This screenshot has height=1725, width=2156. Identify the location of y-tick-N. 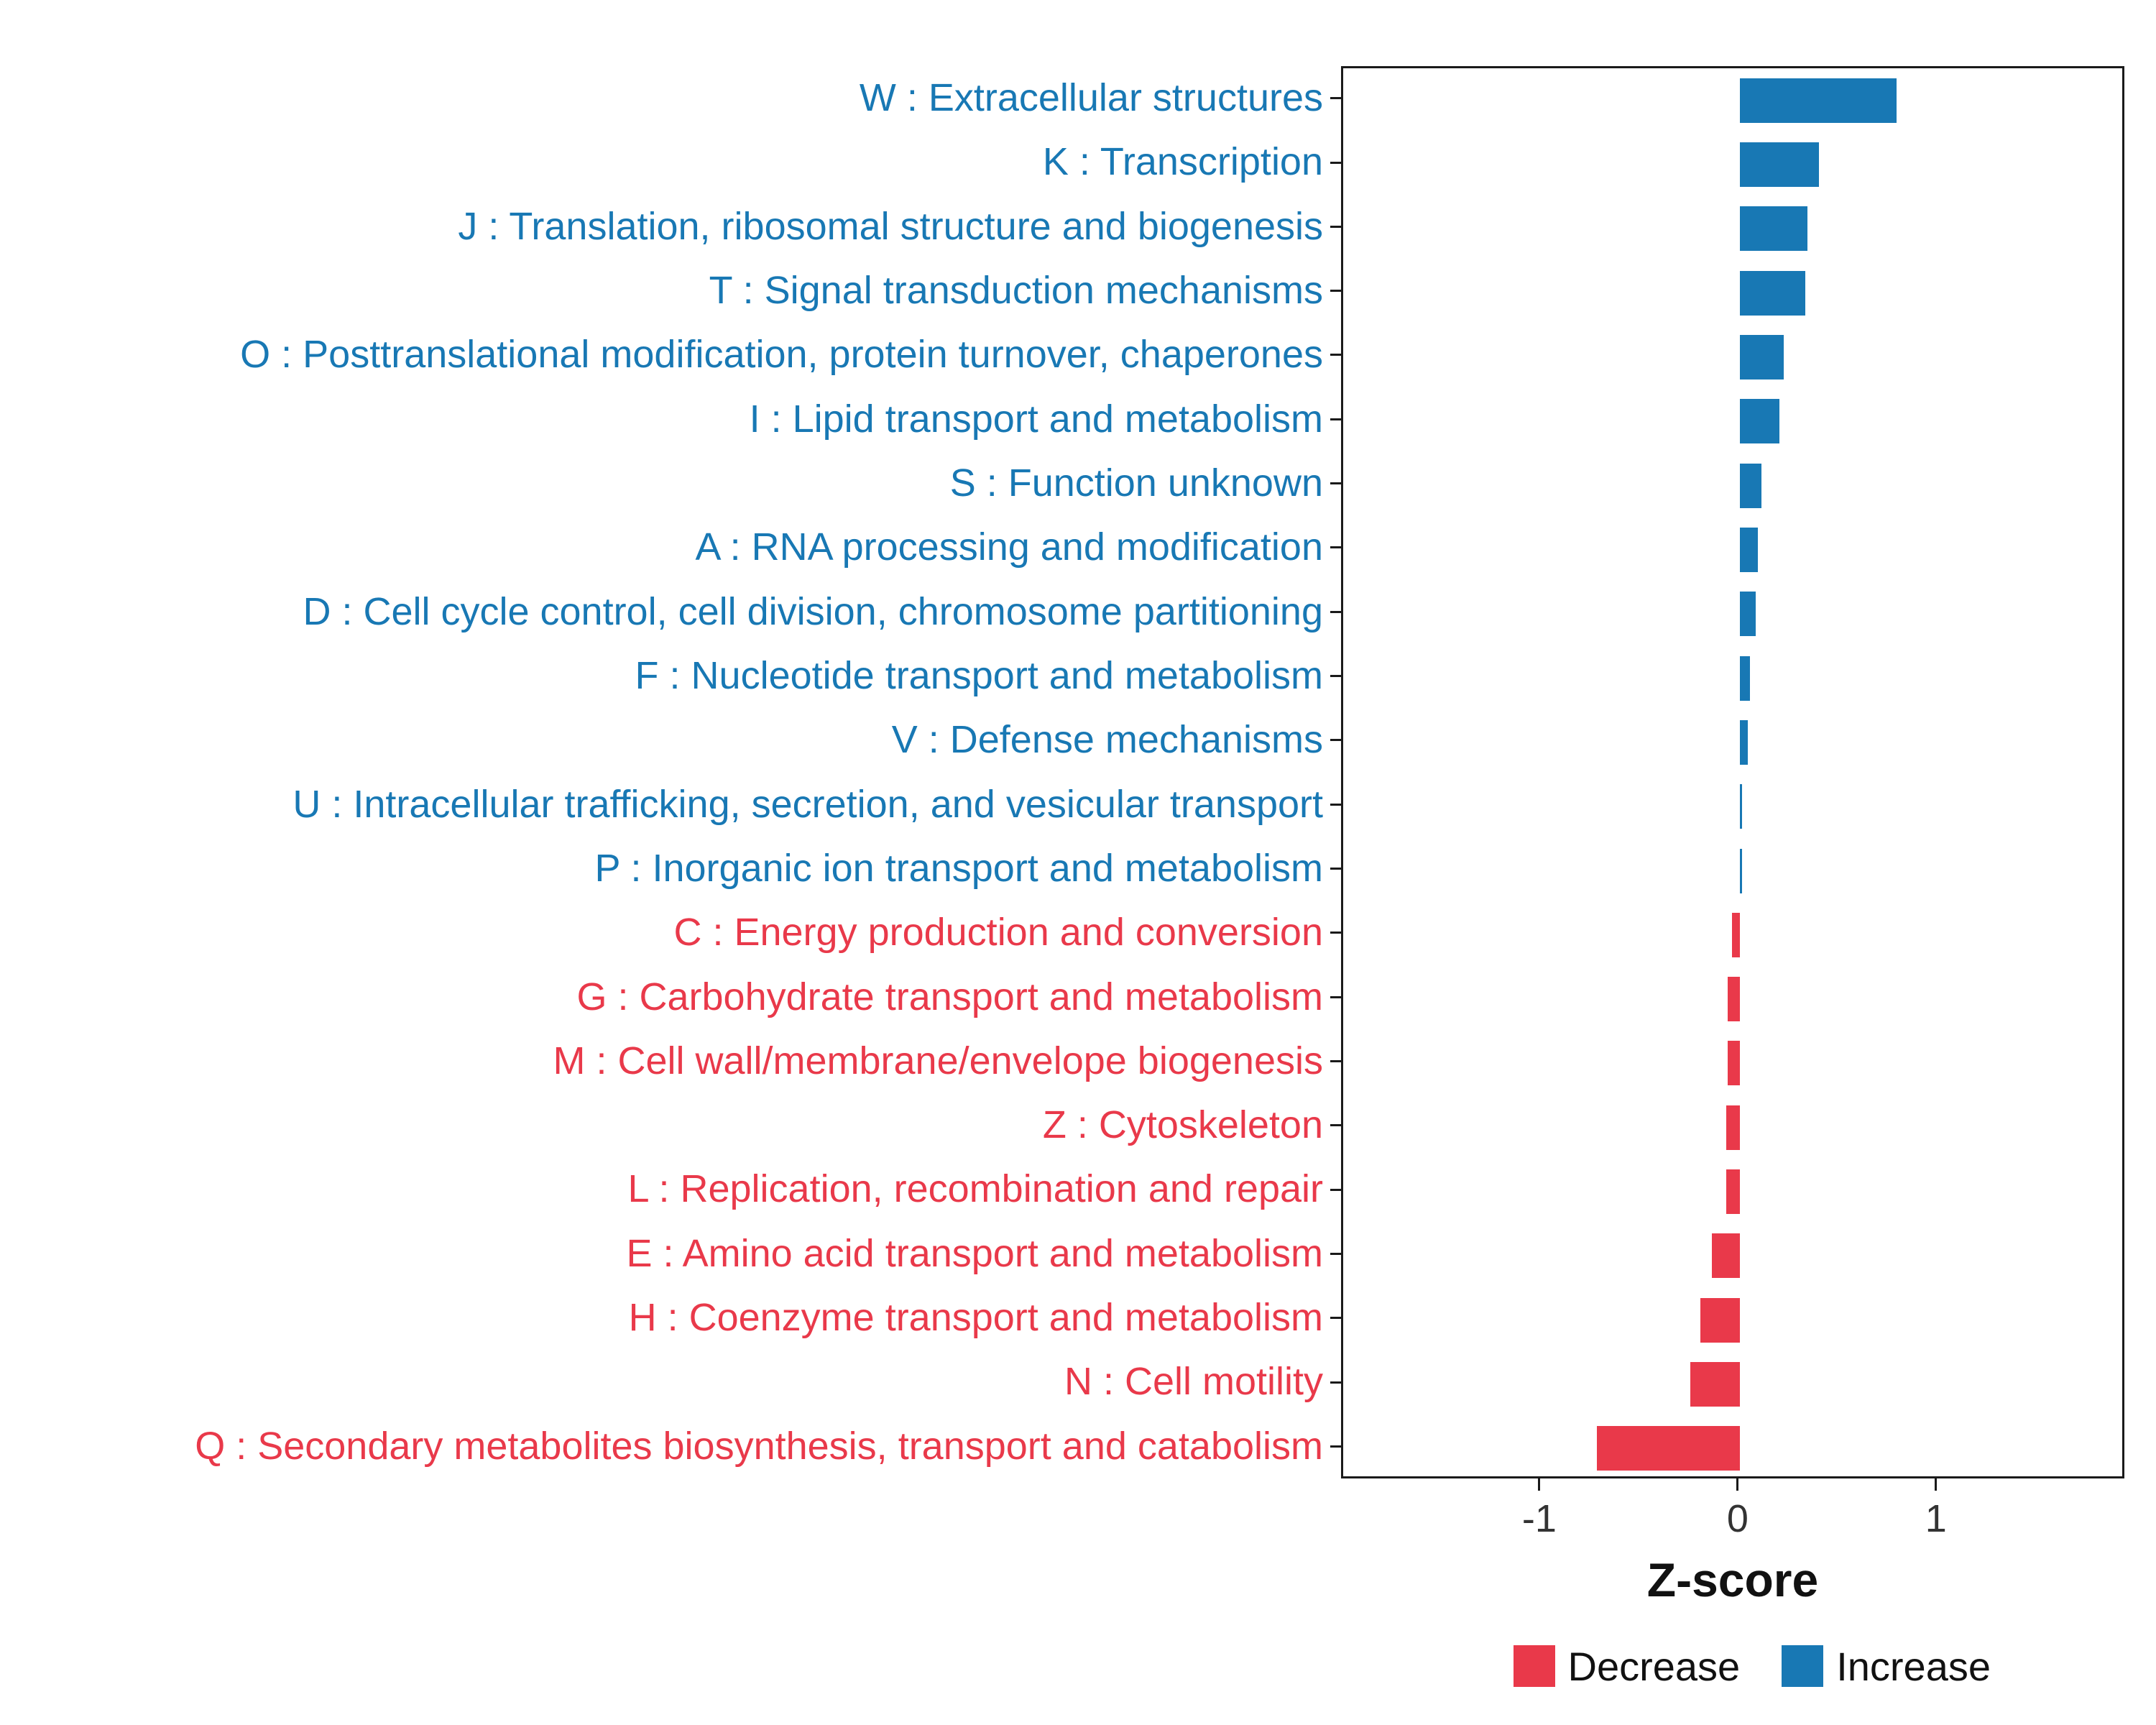
(1336, 1382).